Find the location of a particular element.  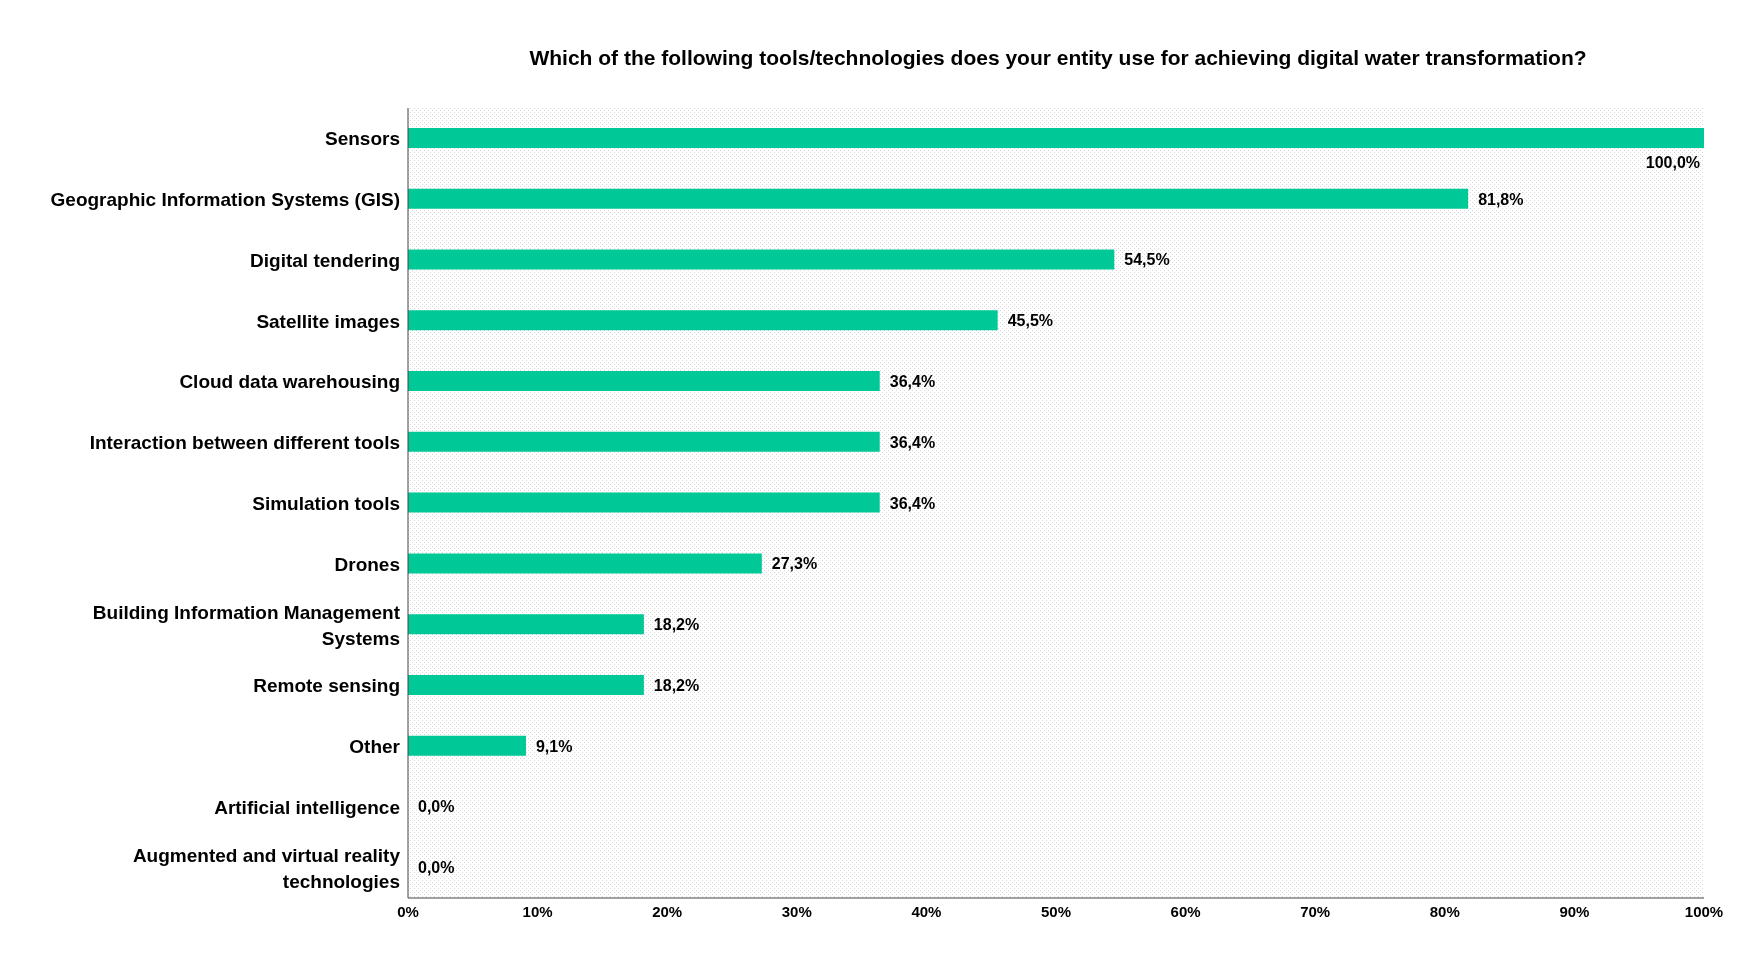

y-tick-label: Other is located at coordinates (375, 746).